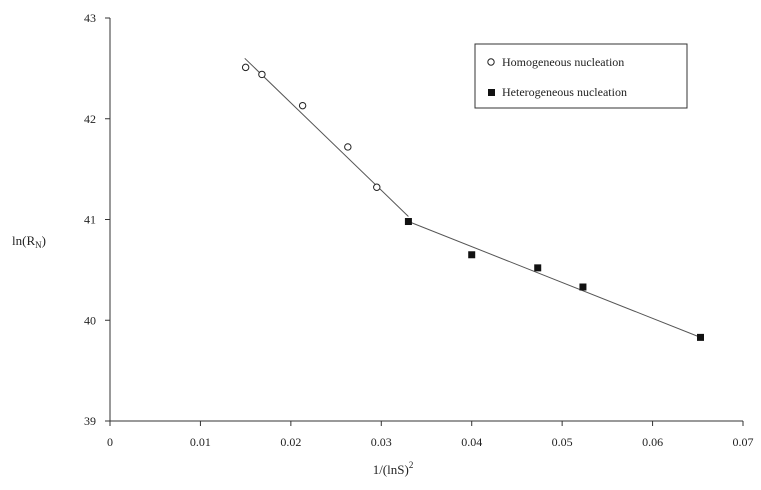 The image size is (761, 490). I want to click on y-axis-label: ln(RN), so click(29, 241).